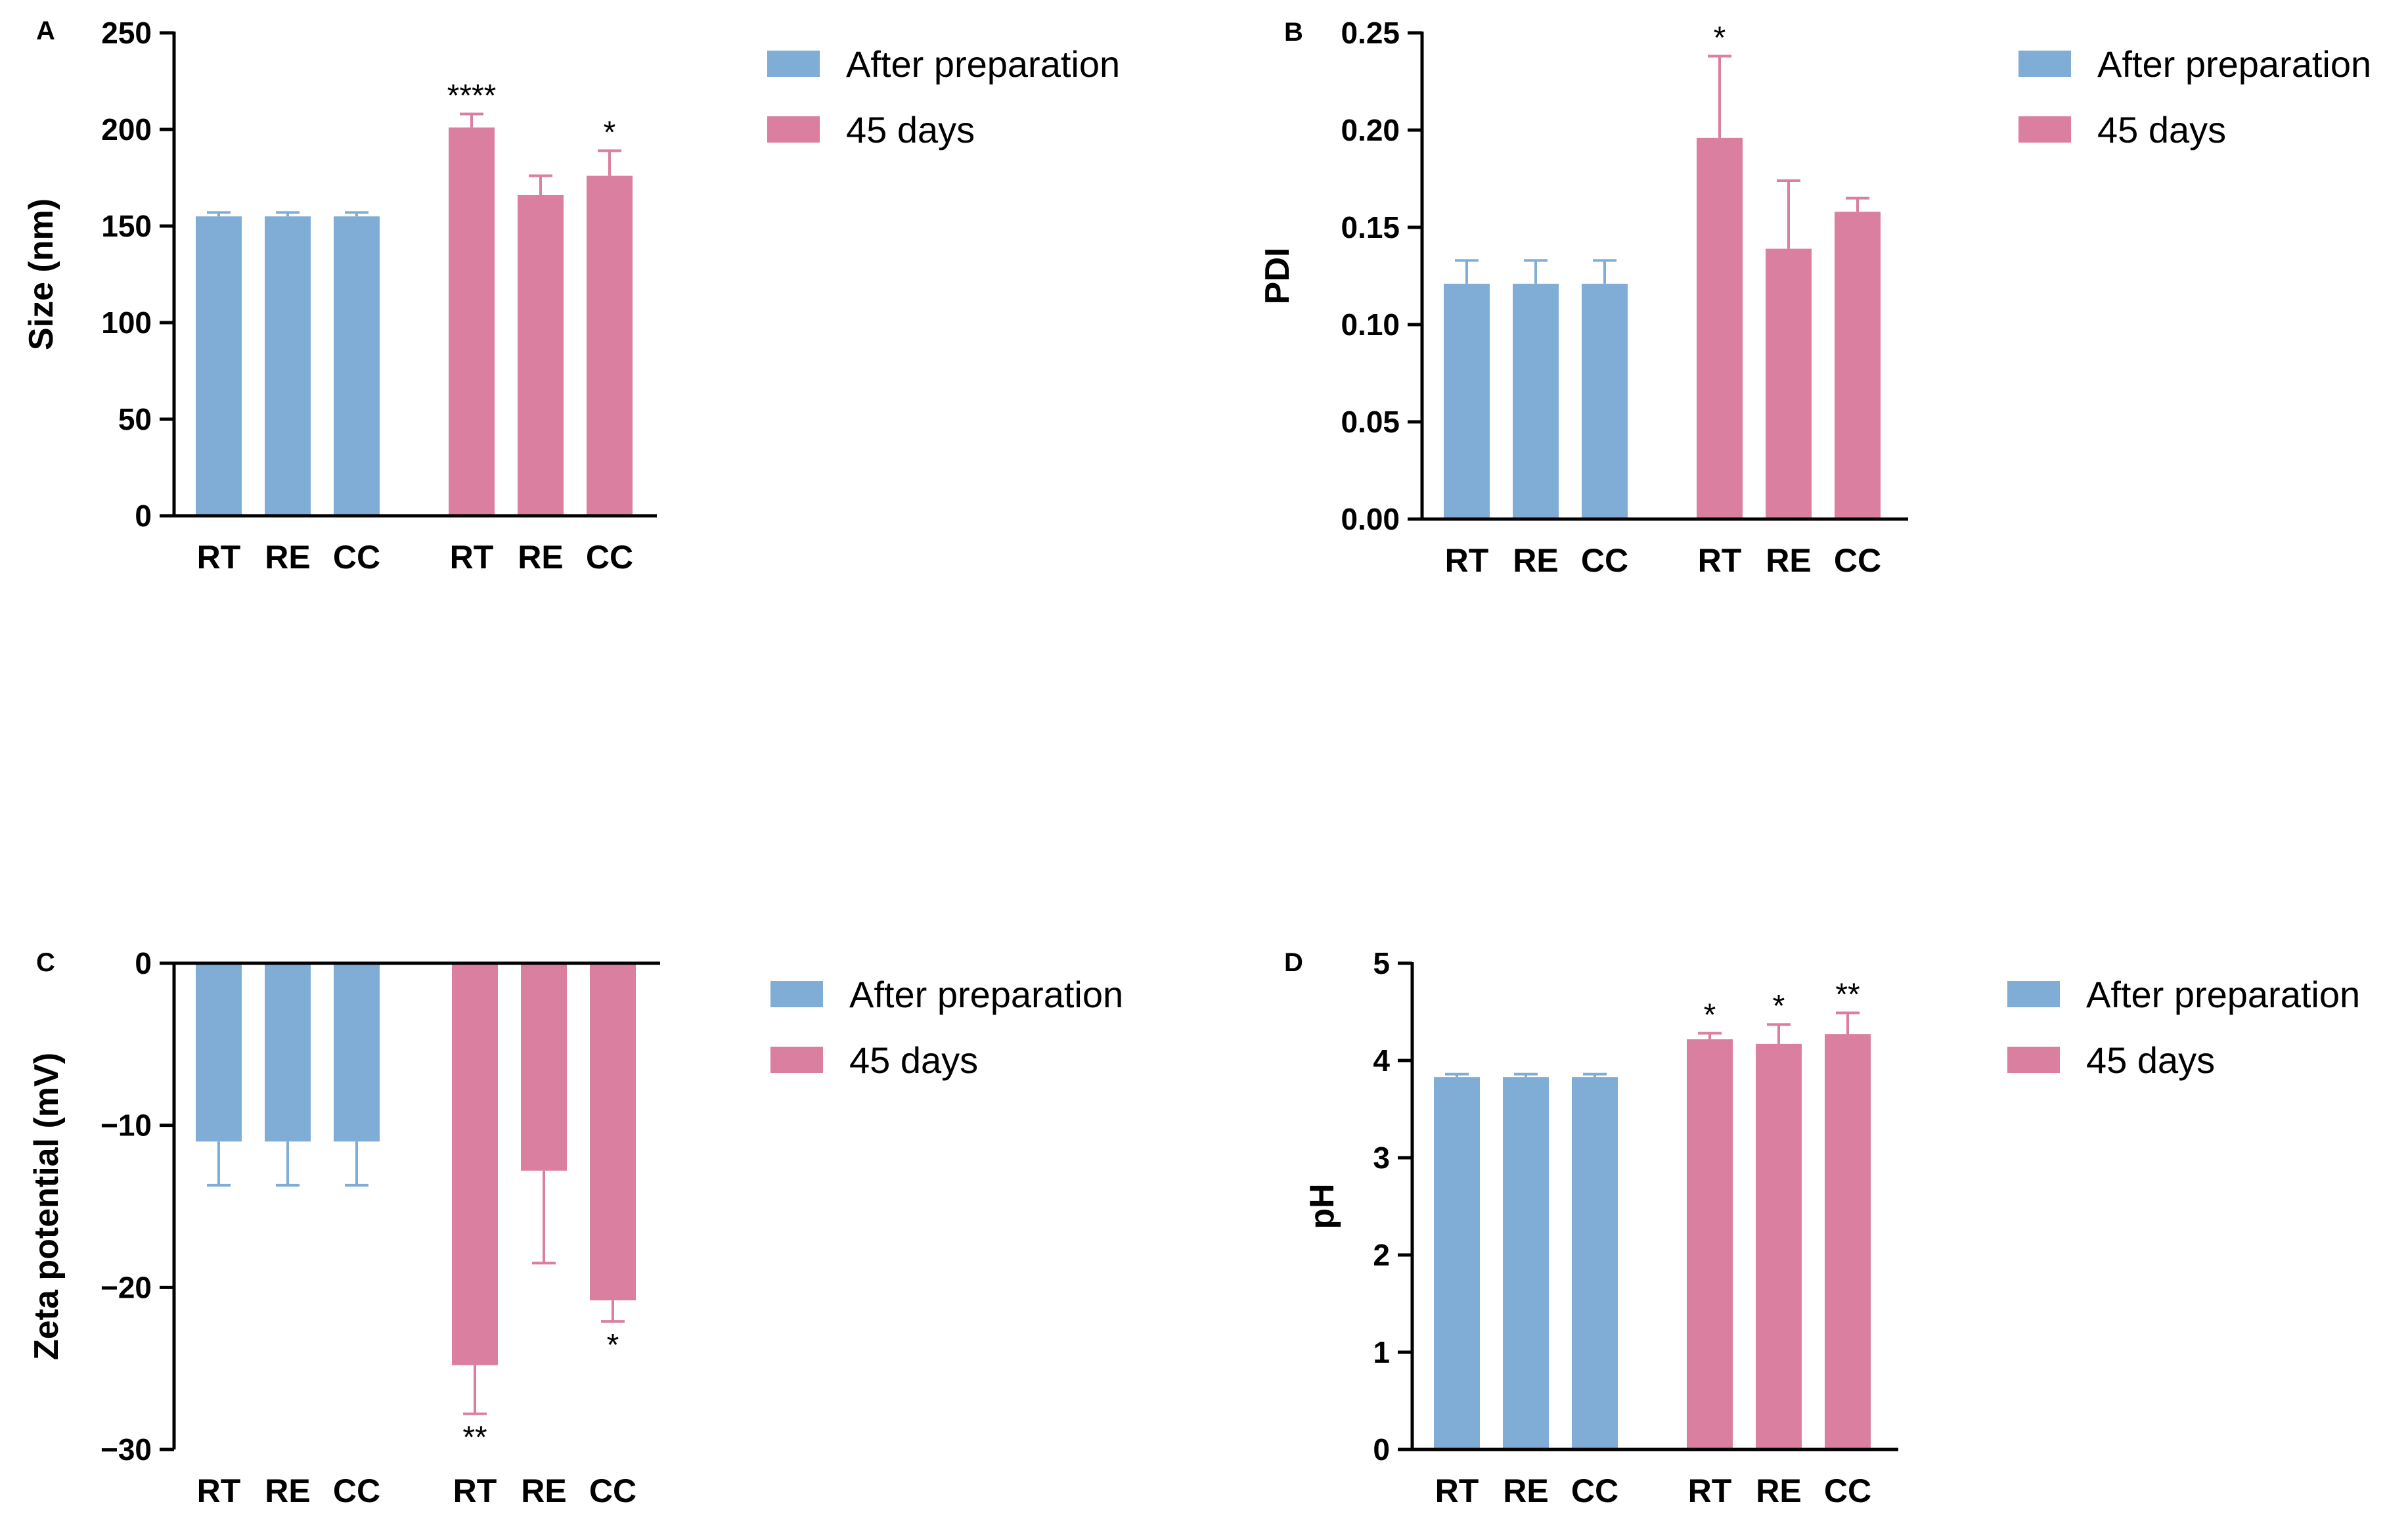 The height and width of the screenshot is (1527, 2408). Describe the element at coordinates (1382, 1352) in the screenshot. I see `y-tick-label: 1` at that location.